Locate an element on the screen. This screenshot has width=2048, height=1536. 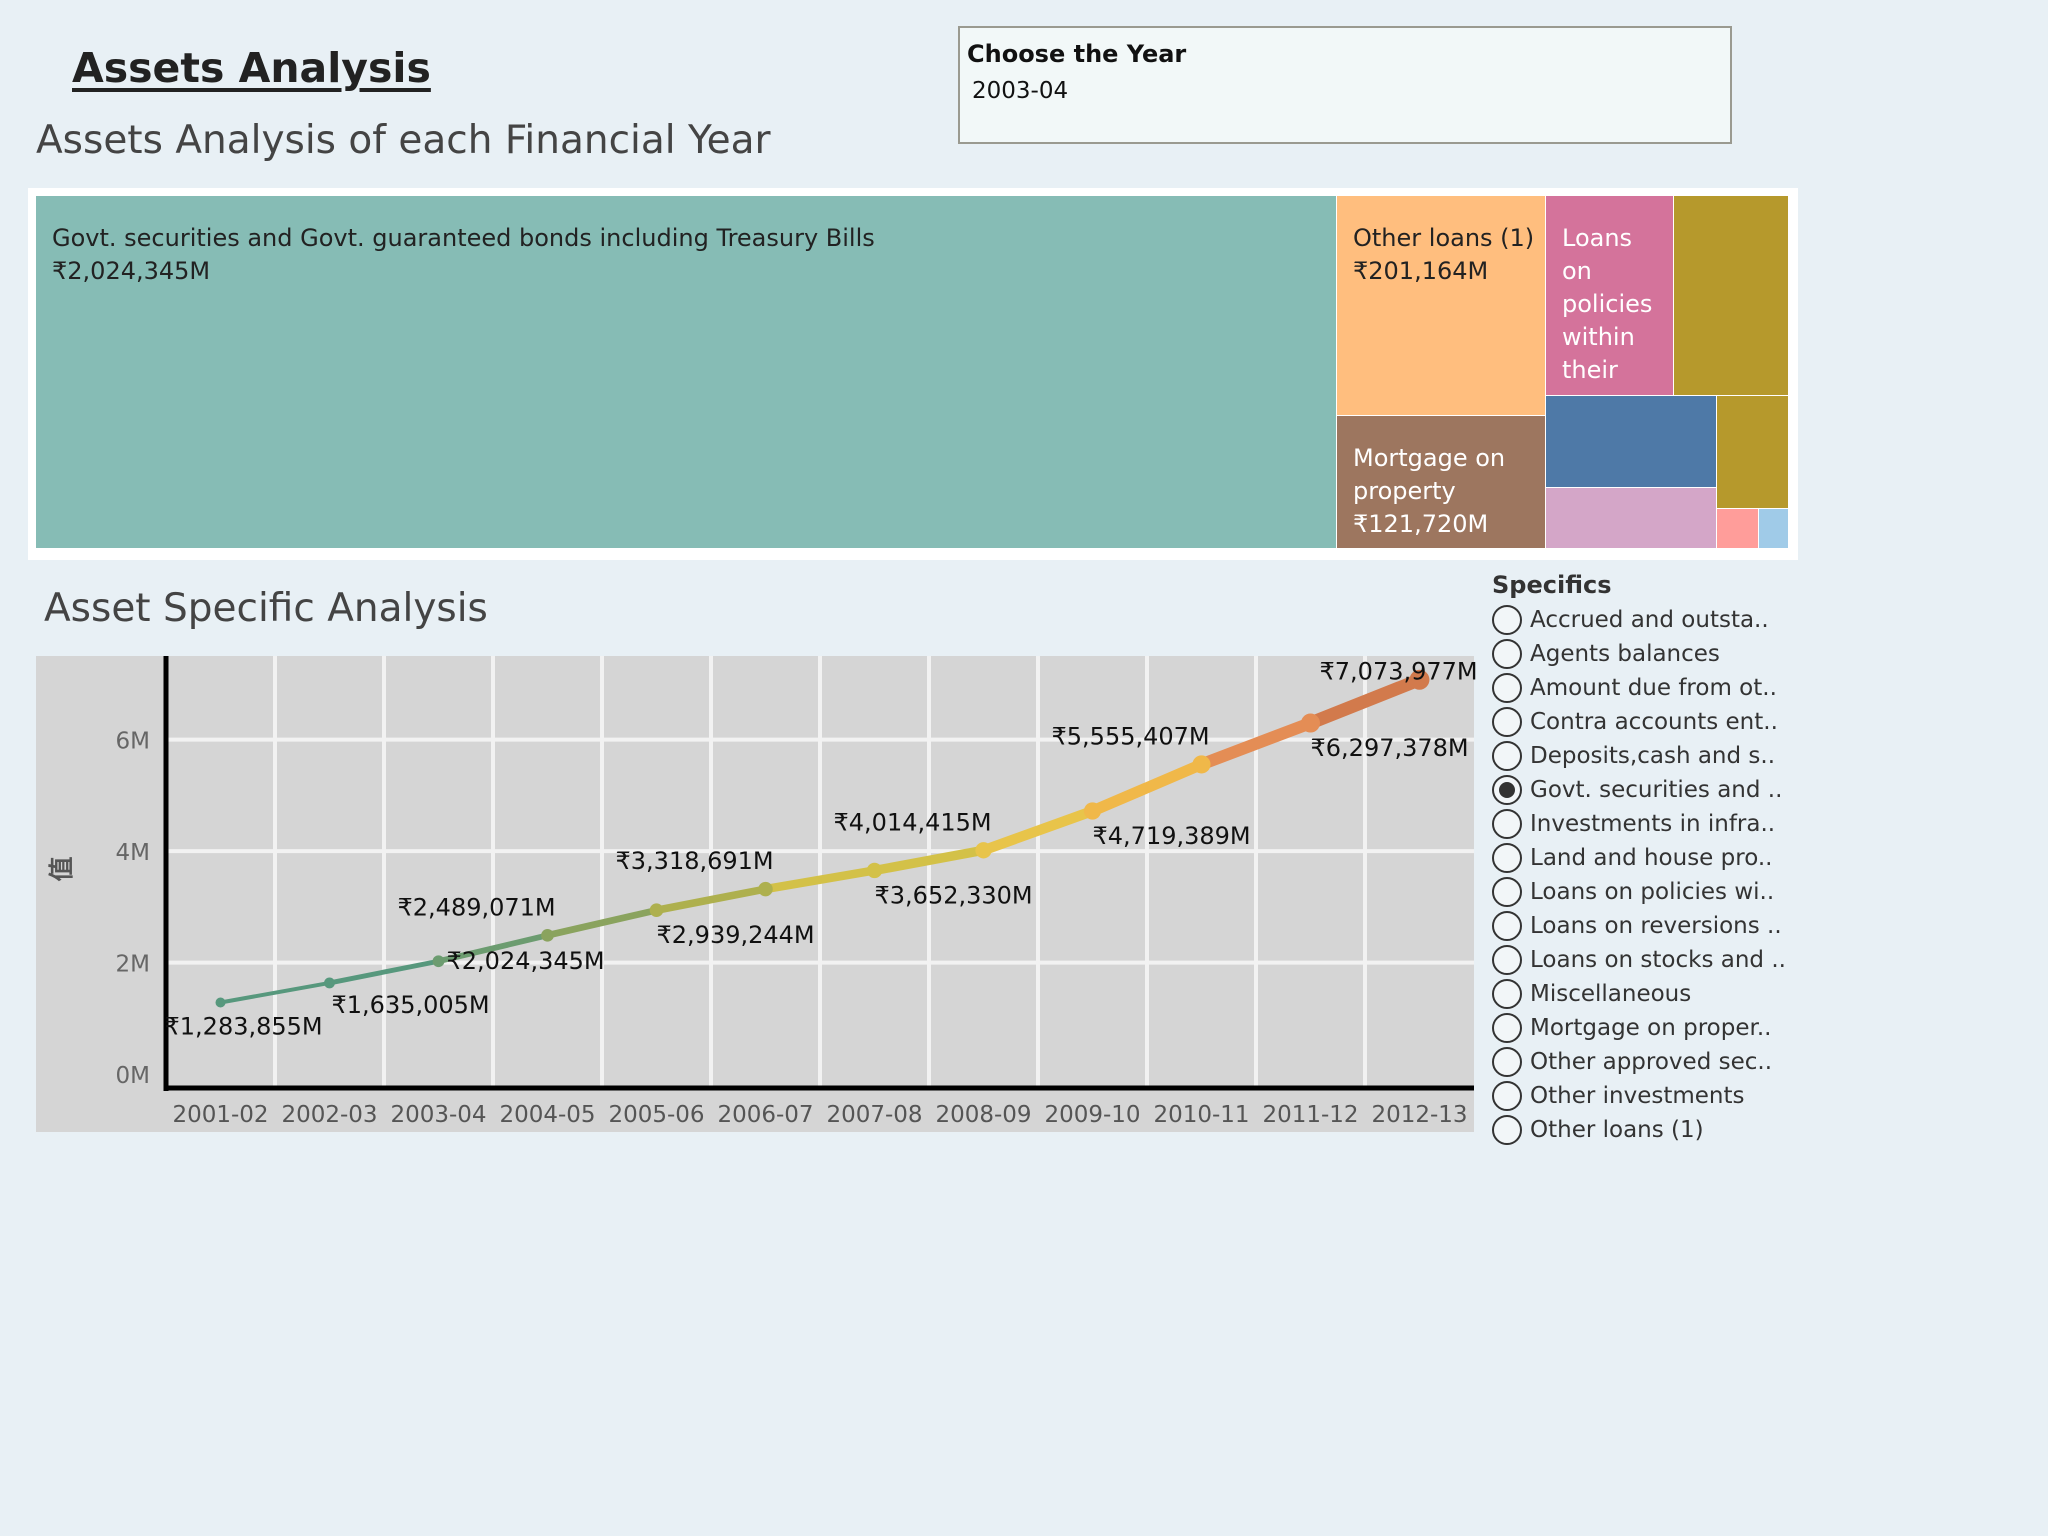
year-filter: Choose the Year 2003-04 is located at coordinates (1345, 85).